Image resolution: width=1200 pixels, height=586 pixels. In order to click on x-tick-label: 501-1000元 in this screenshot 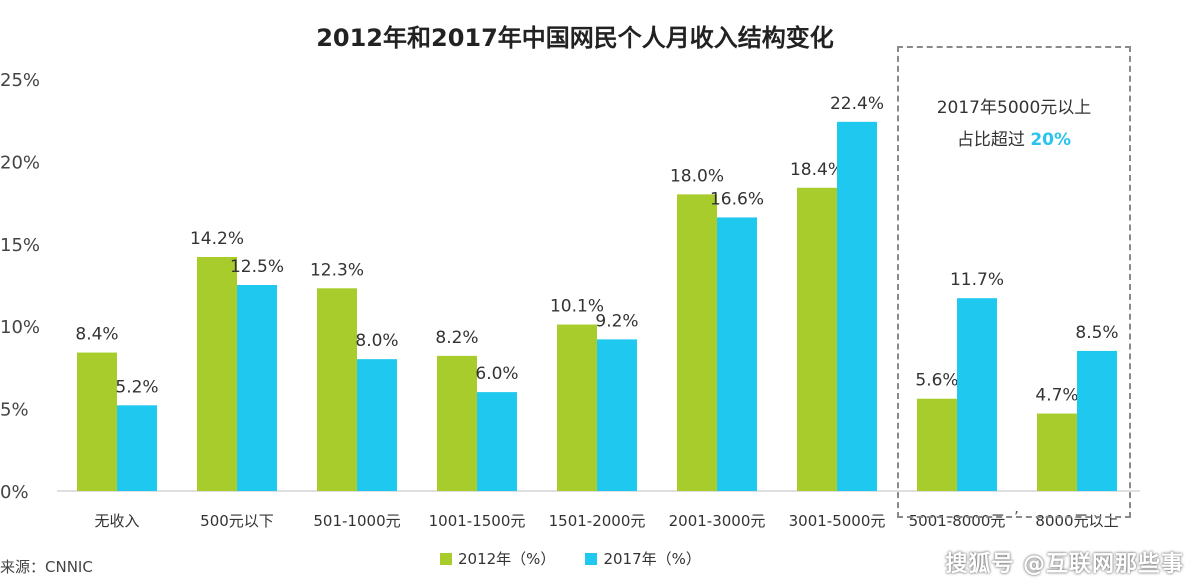, I will do `click(356, 521)`.